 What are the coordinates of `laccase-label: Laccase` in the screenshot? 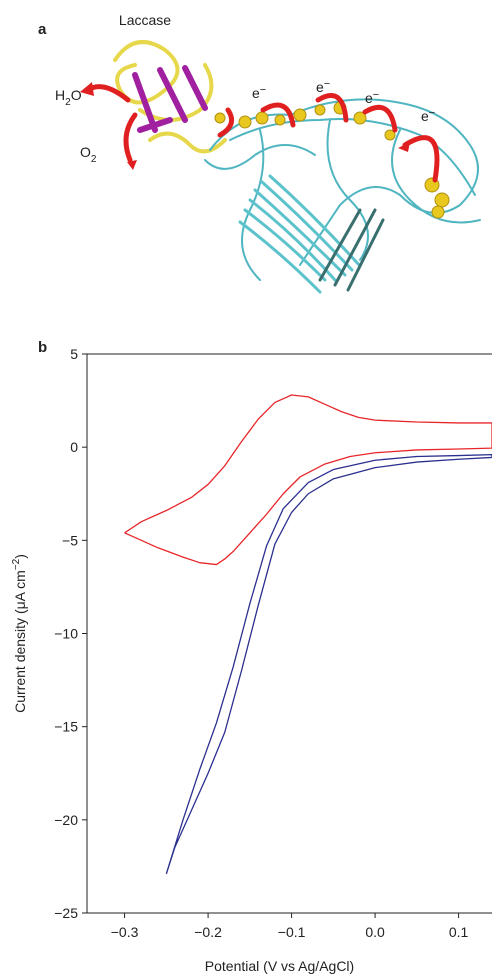 It's located at (145, 20).